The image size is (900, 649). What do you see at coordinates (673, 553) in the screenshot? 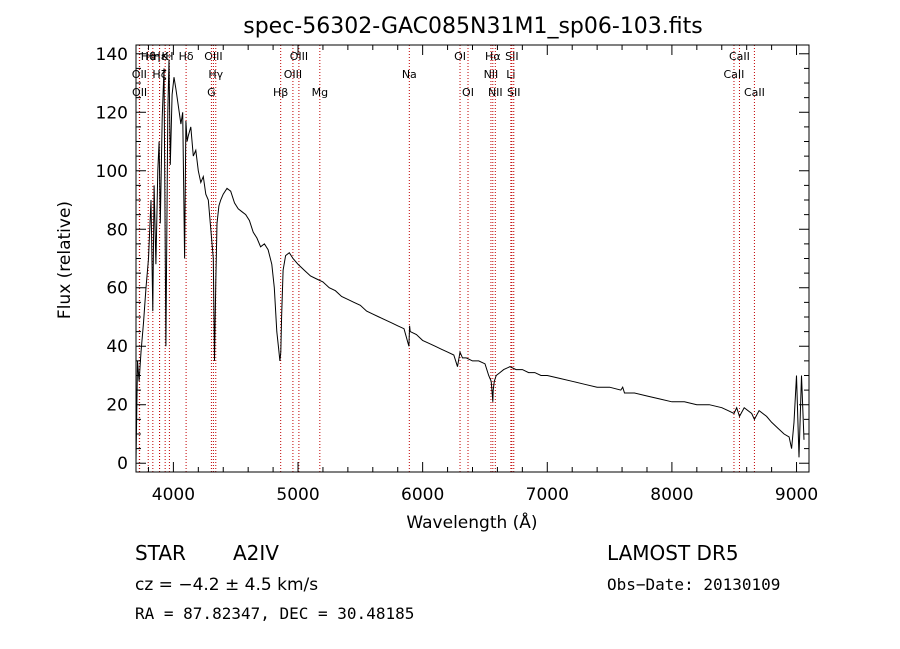
I see `survey-name: LAMOST DR5` at bounding box center [673, 553].